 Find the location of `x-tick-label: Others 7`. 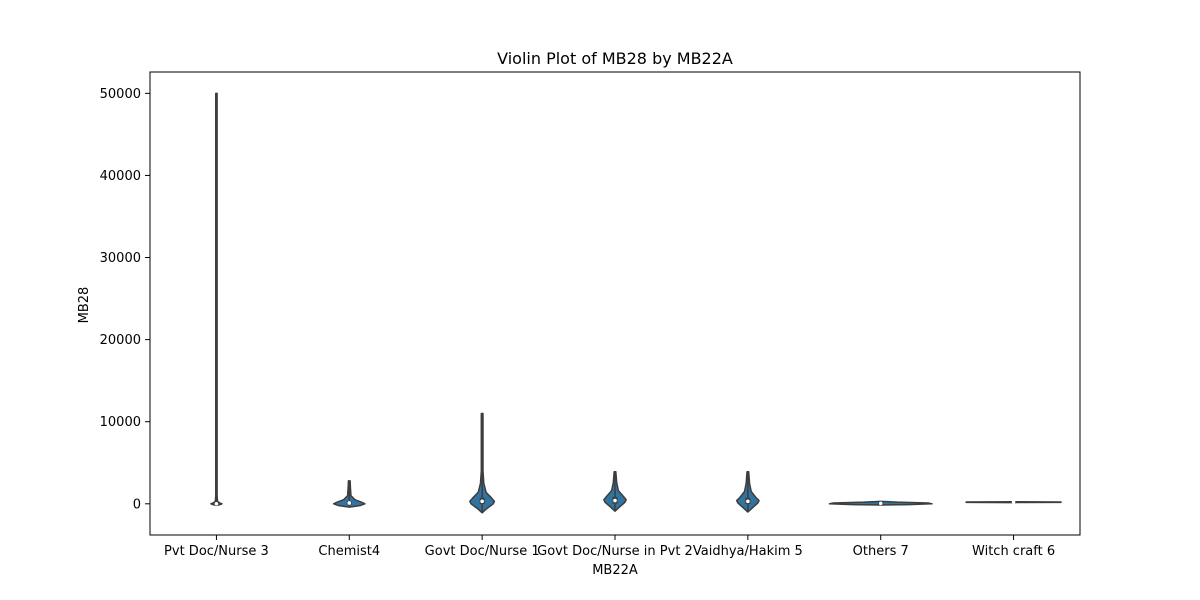

x-tick-label: Others 7 is located at coordinates (881, 551).